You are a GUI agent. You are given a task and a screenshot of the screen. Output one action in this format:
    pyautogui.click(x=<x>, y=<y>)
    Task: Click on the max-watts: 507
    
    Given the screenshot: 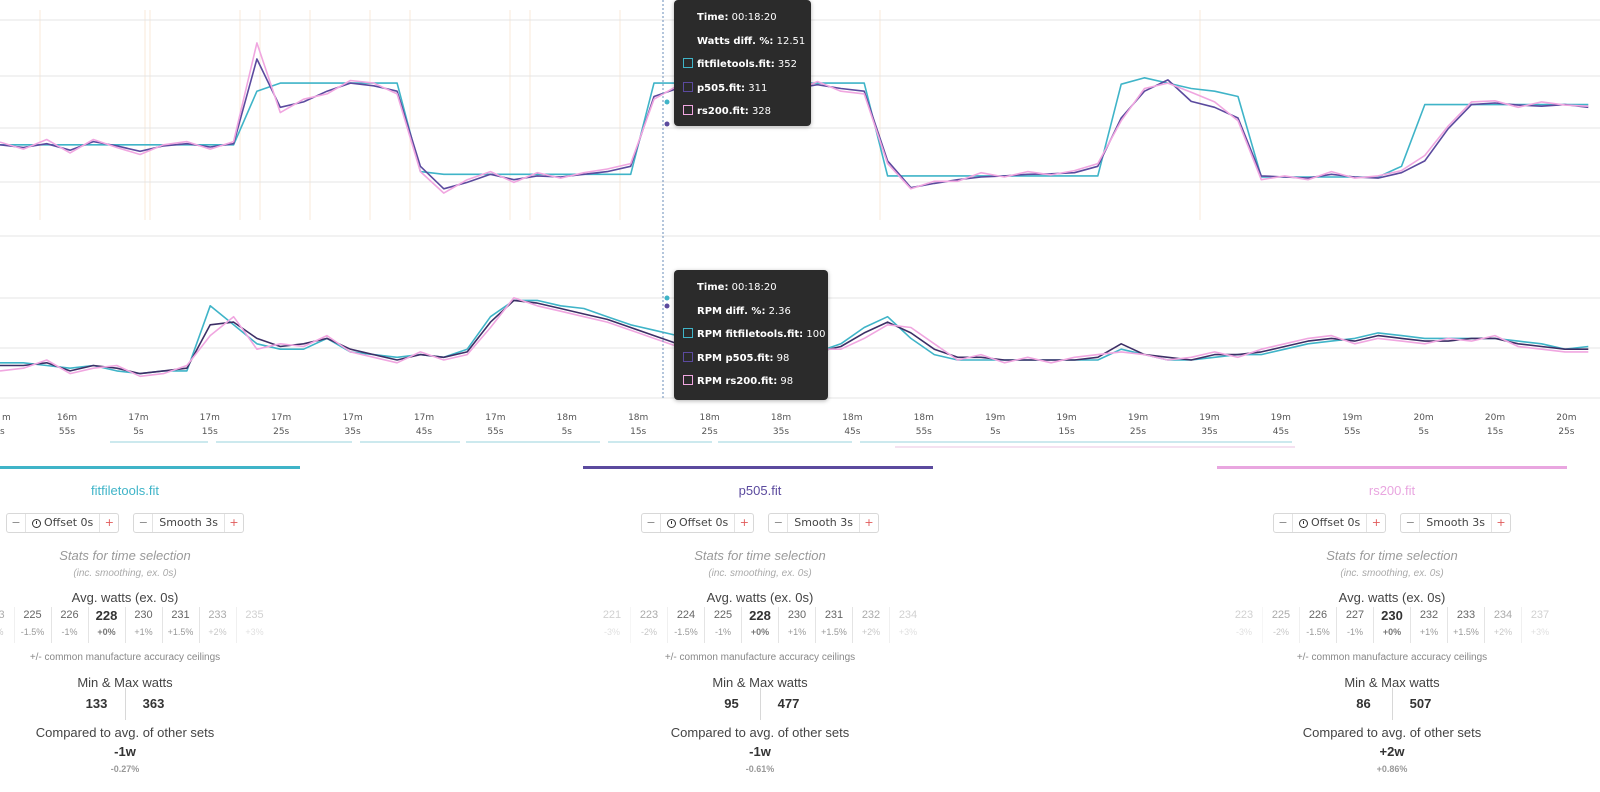 What is the action you would take?
    pyautogui.click(x=1420, y=703)
    